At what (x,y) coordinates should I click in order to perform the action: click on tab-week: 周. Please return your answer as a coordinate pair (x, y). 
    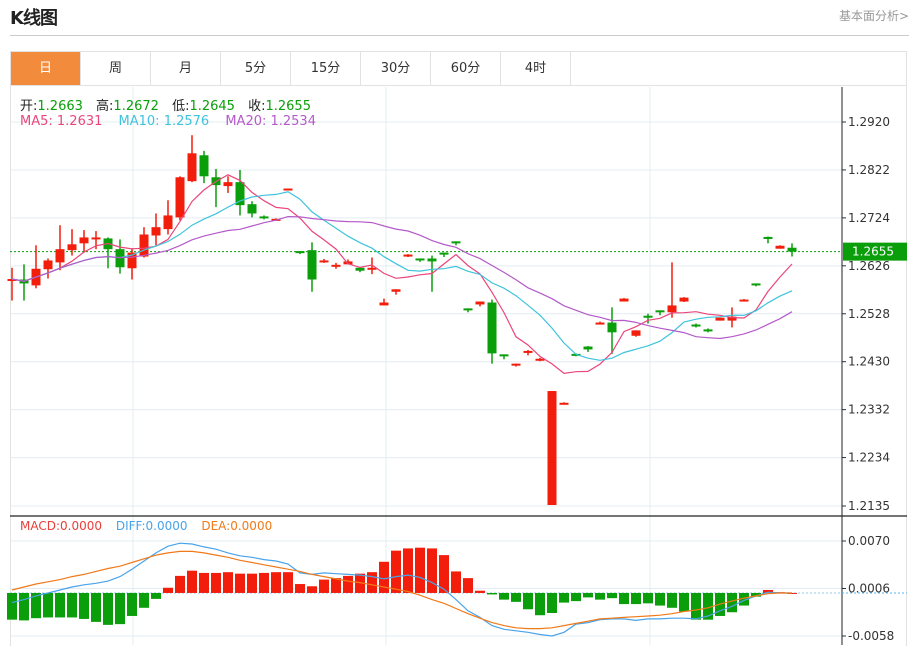
    Looking at the image, I should click on (116, 68).